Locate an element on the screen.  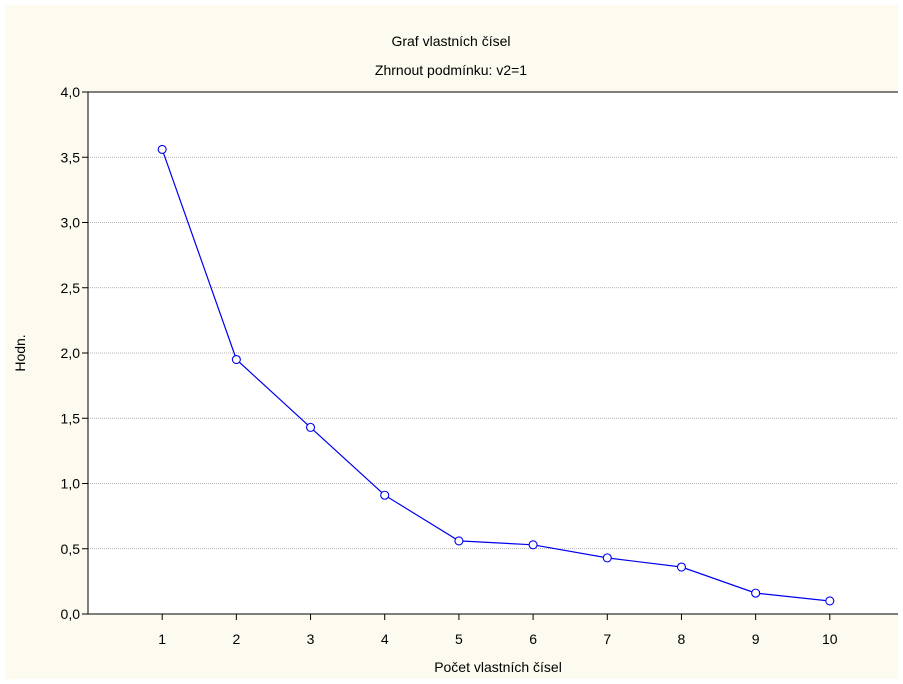
chart-title: Graf vlastních čísel is located at coordinates (450, 41).